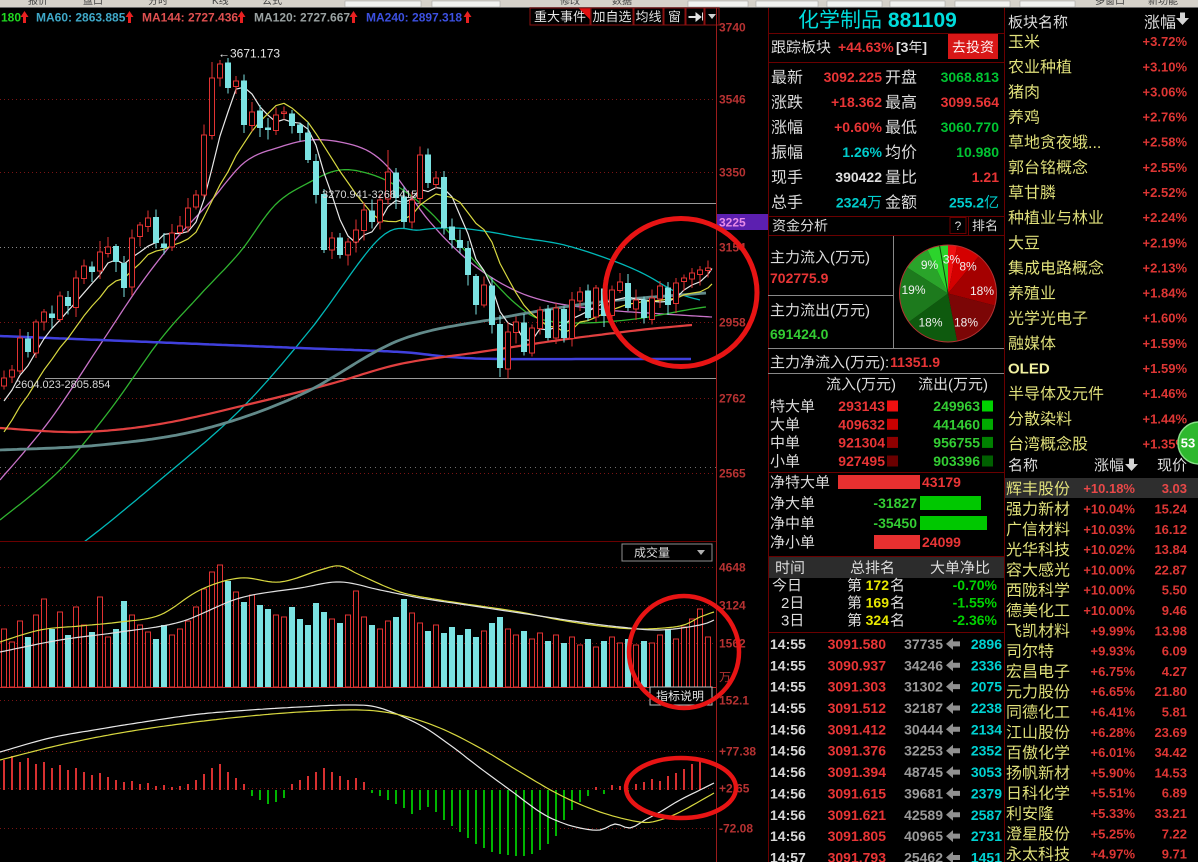 The width and height of the screenshot is (1198, 862). I want to click on svg-text: +10.00%, so click(1109, 569).